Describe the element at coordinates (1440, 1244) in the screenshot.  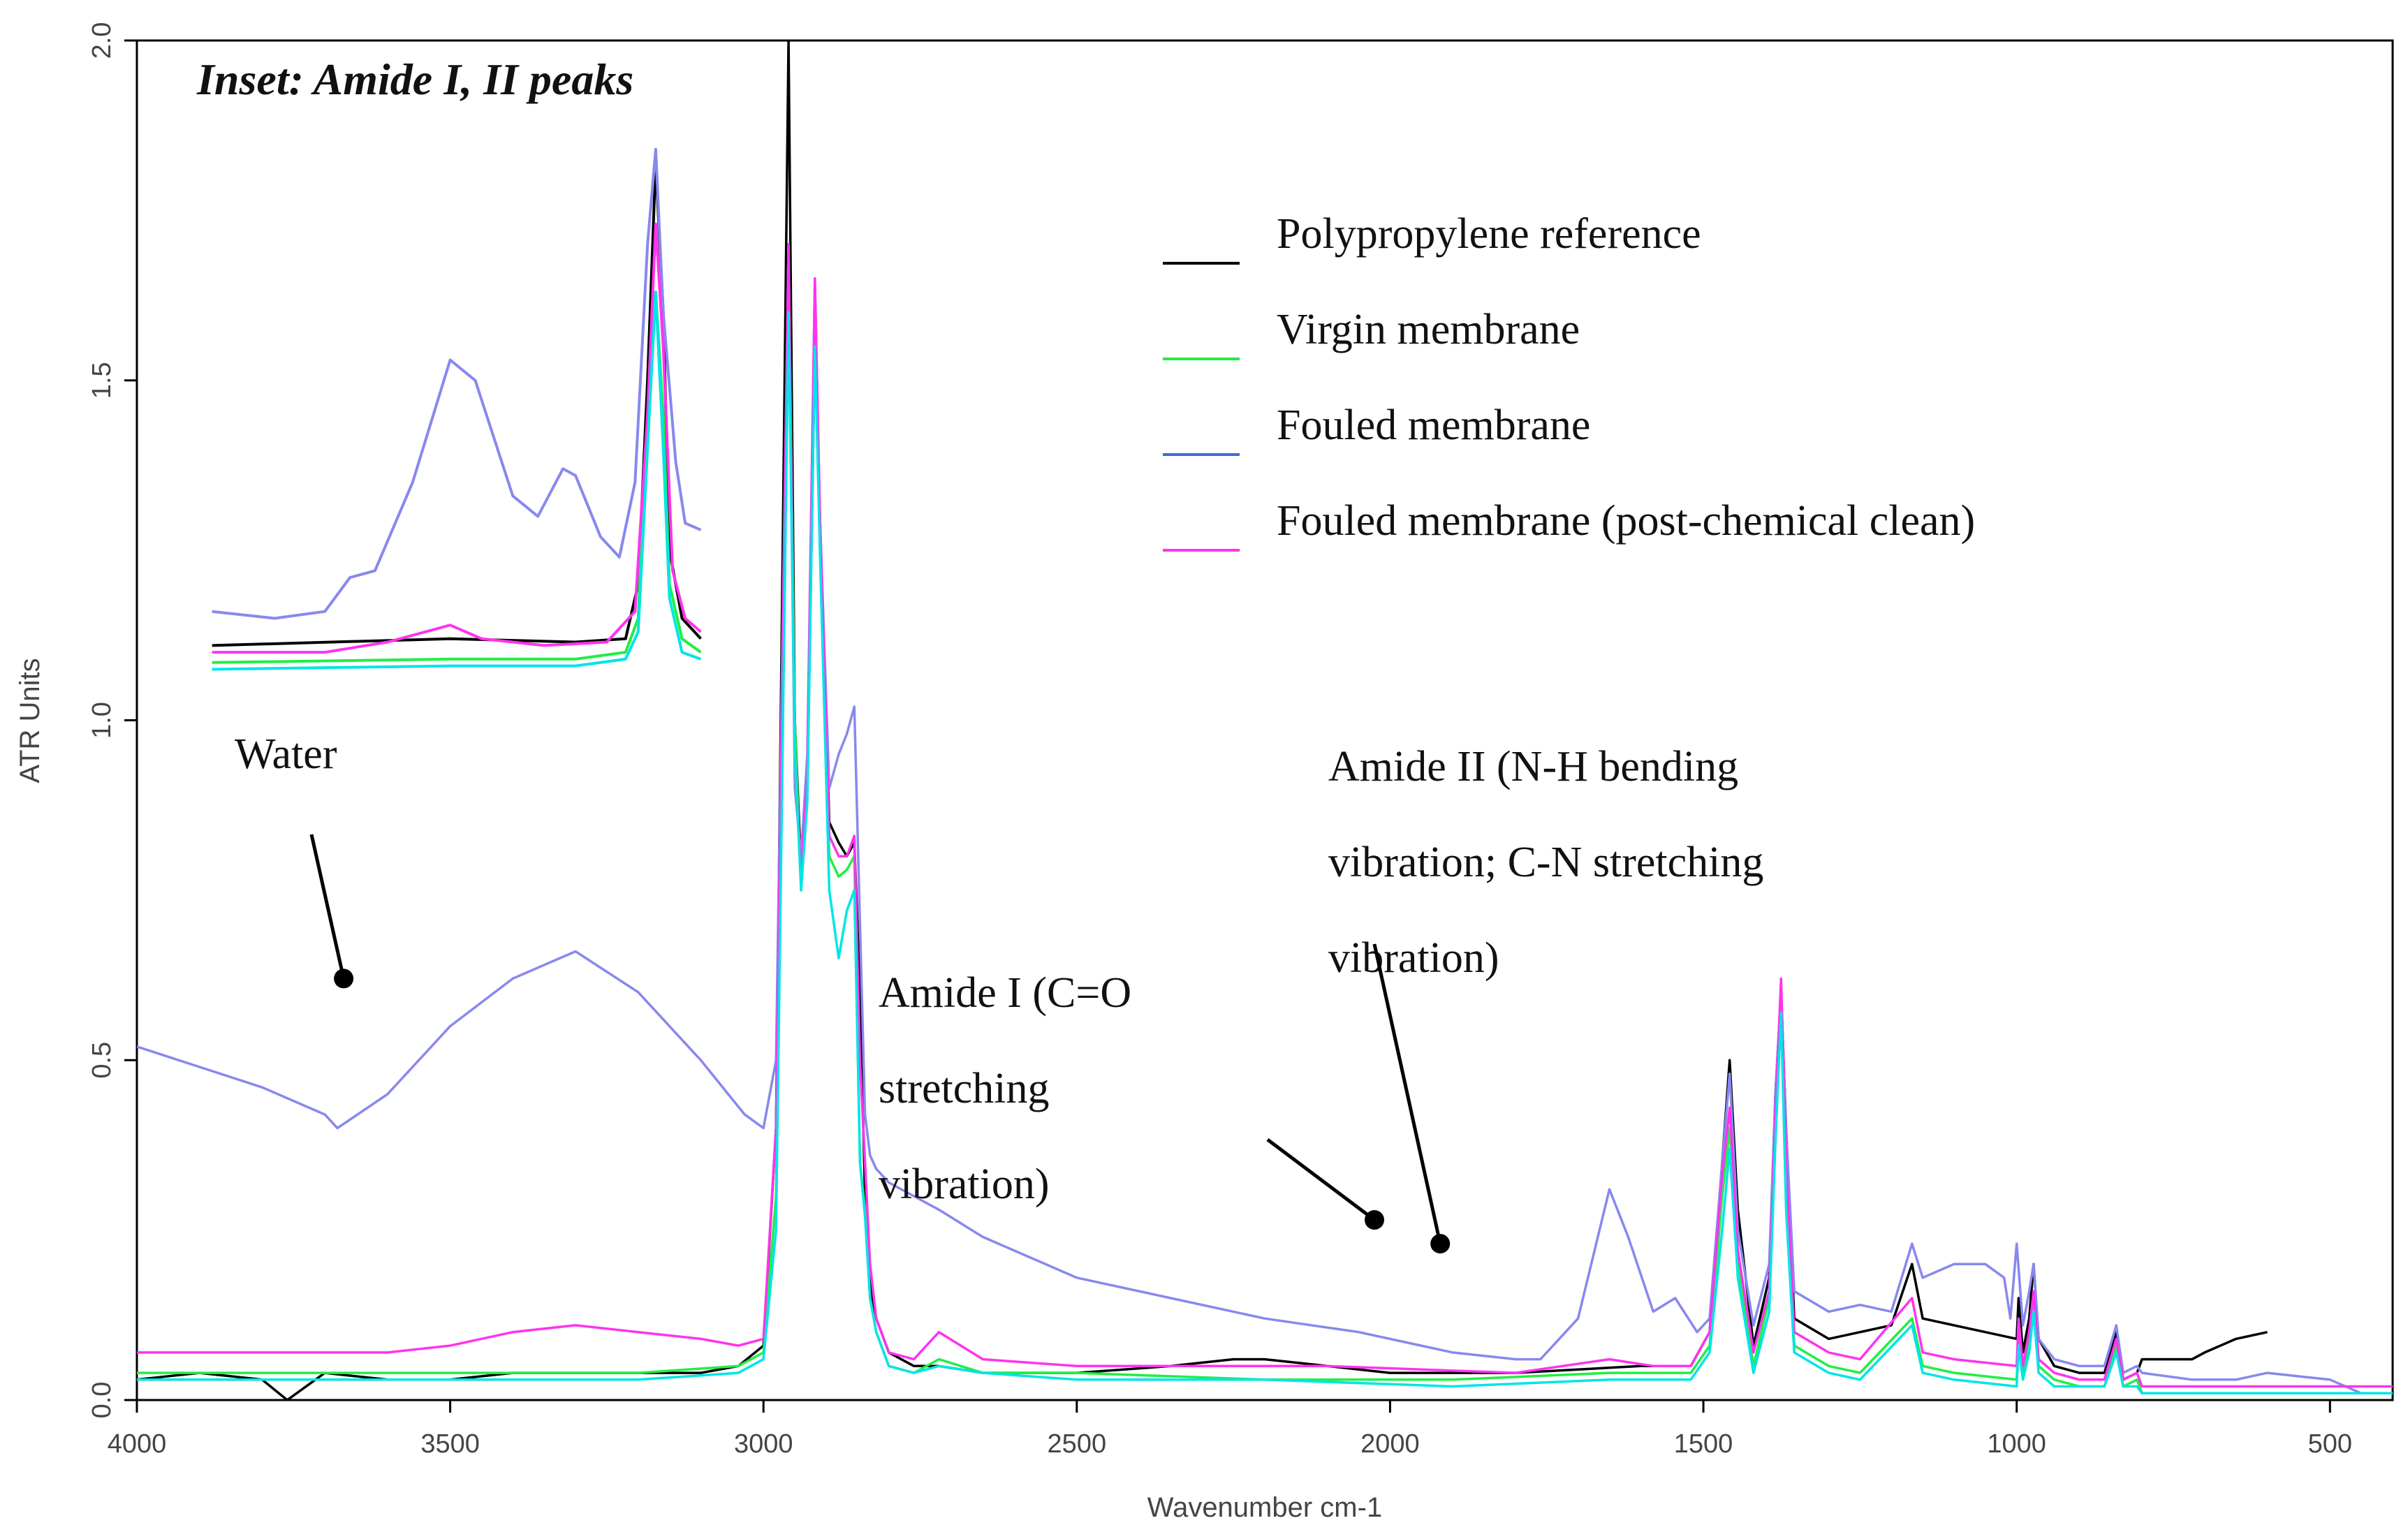
I see `annotation-dot-amide-ii` at that location.